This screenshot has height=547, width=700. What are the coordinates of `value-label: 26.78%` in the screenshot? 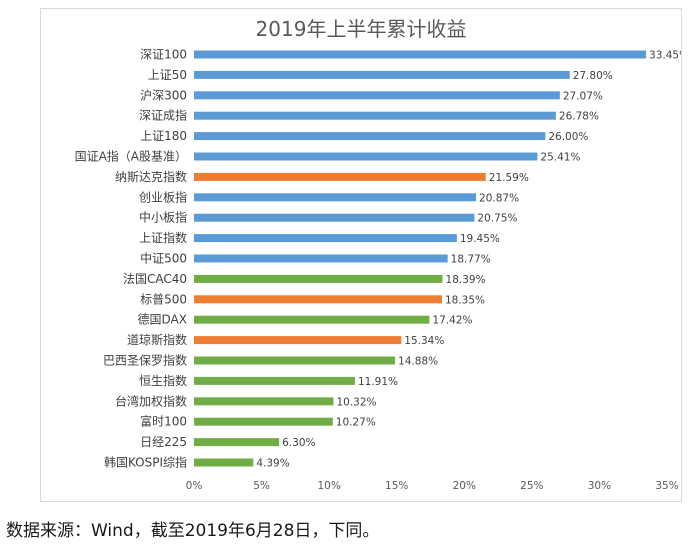 It's located at (579, 117).